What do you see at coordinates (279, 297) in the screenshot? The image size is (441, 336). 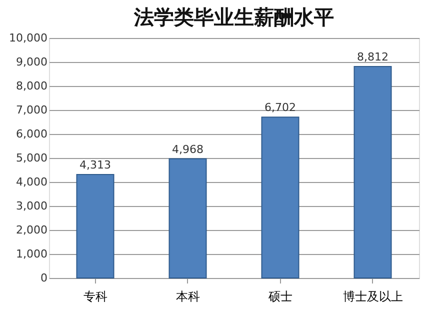 I see `x-tick-label: 硕士` at bounding box center [279, 297].